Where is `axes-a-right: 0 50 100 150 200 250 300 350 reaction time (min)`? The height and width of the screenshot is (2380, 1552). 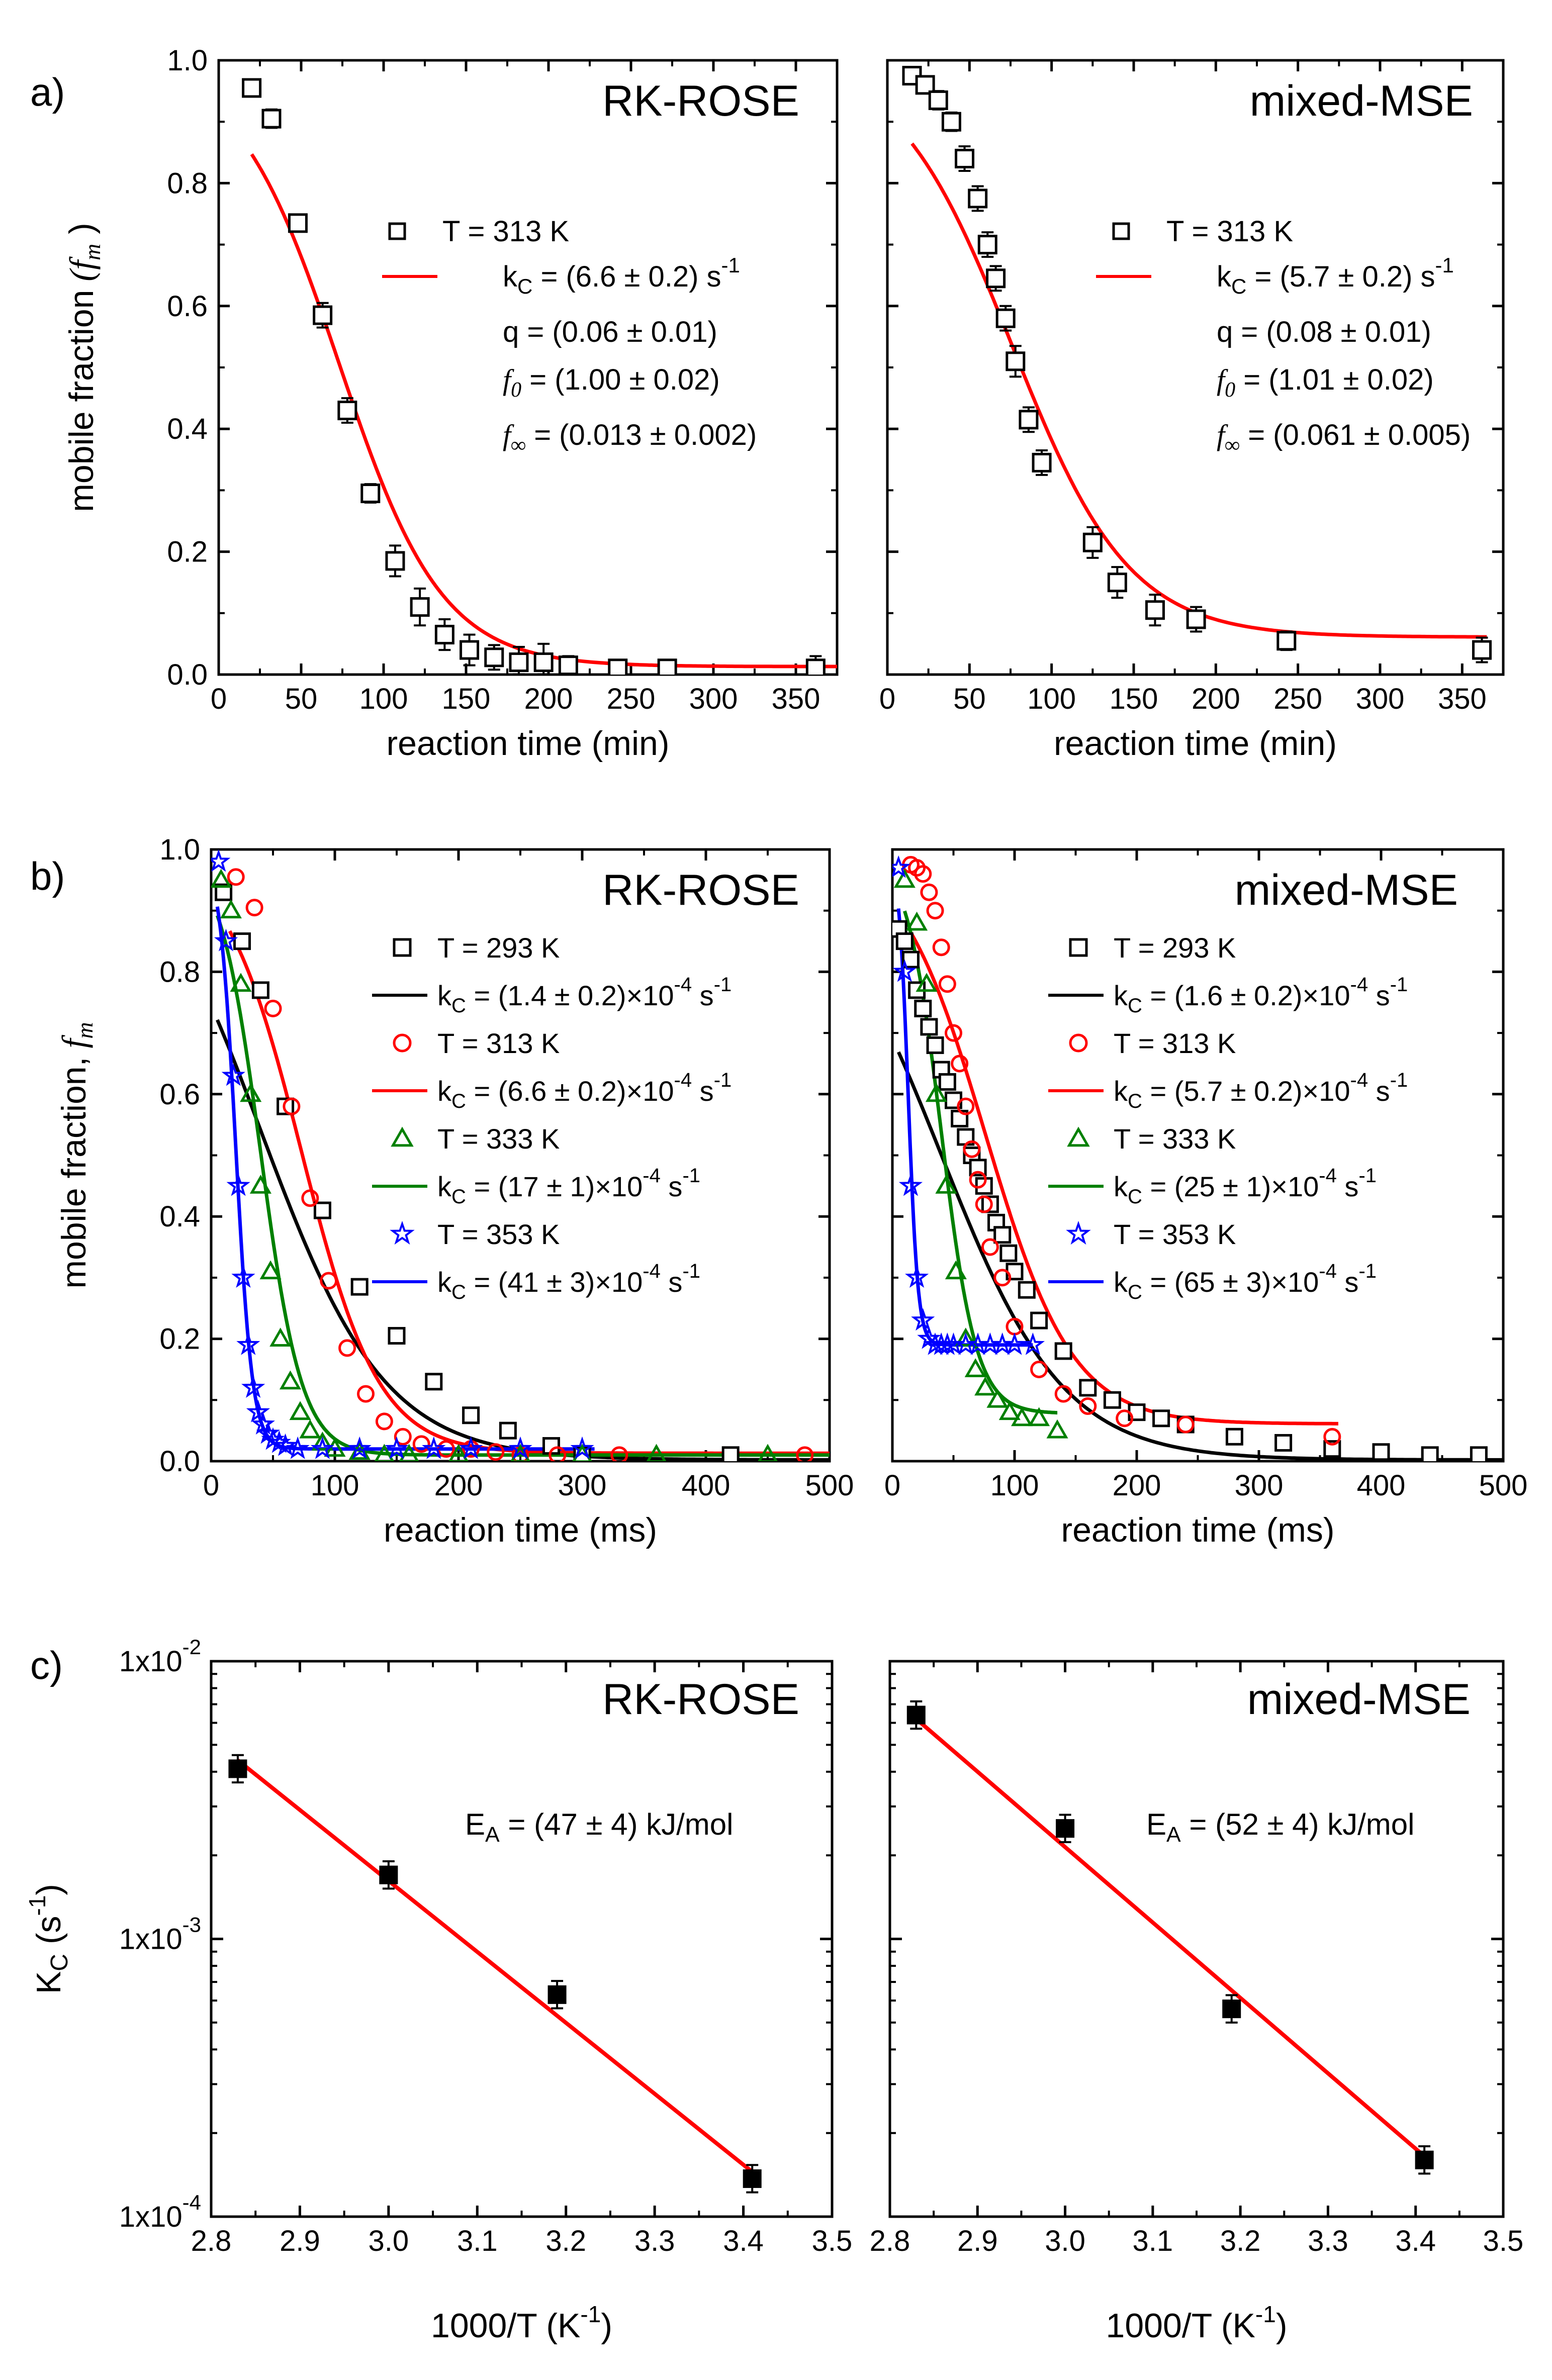 axes-a-right: 0 50 100 150 200 250 300 350 reaction time (min) is located at coordinates (1192, 411).